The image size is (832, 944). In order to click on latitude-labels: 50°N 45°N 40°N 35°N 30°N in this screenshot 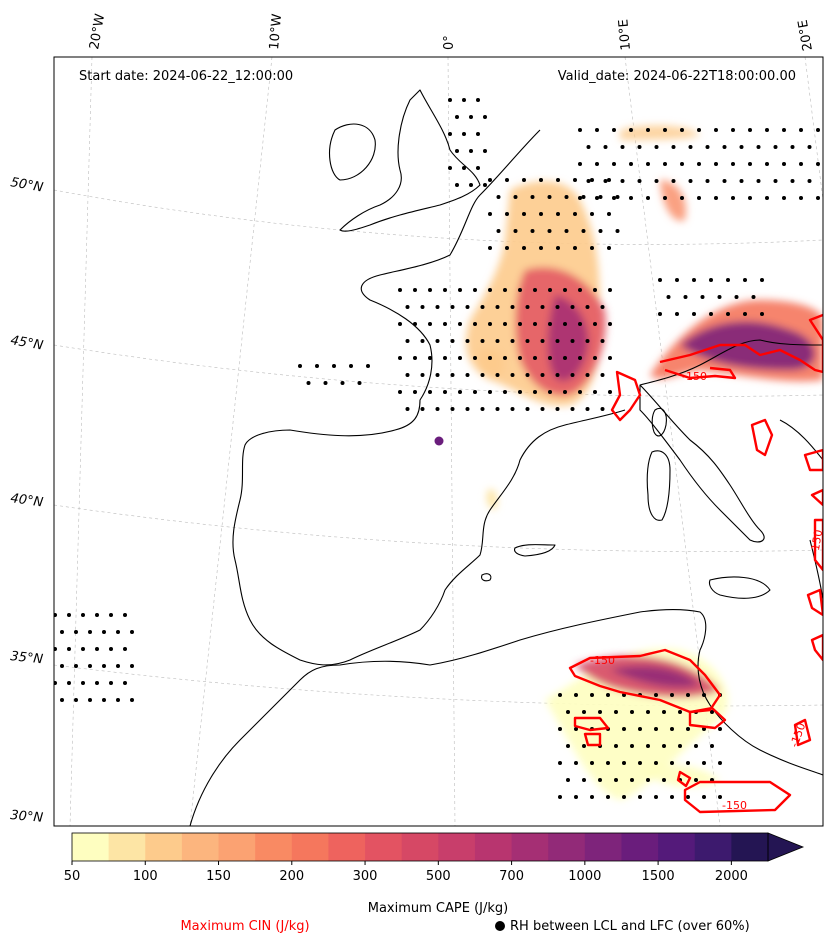, I will do `click(26, 500)`.